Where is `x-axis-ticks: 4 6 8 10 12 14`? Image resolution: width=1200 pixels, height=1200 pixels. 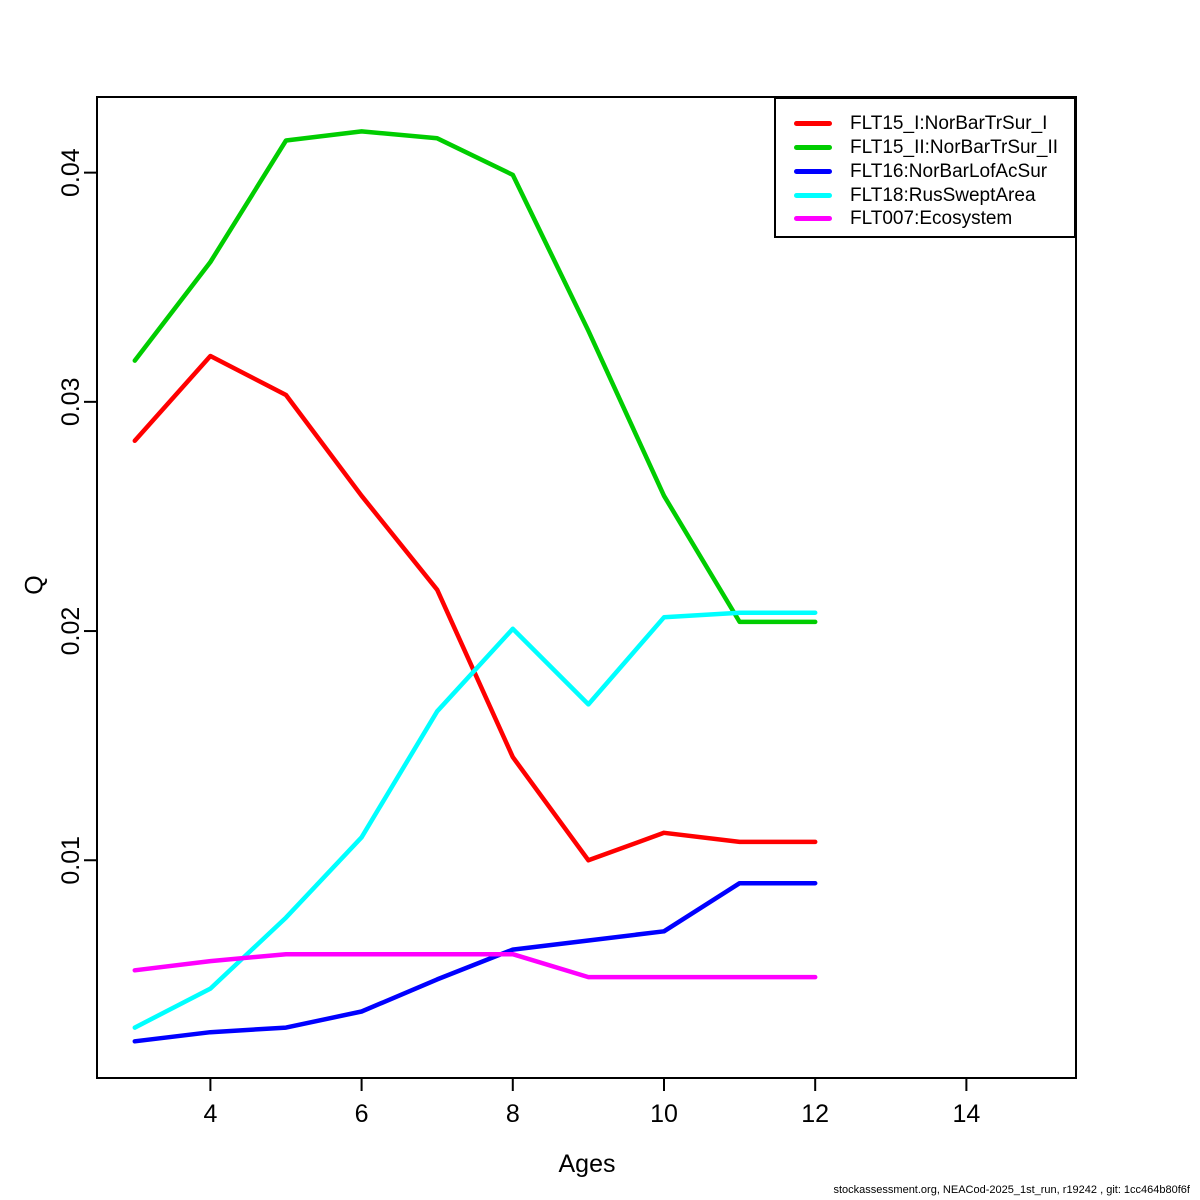 x-axis-ticks: 4 6 8 10 12 14 is located at coordinates (591, 1103).